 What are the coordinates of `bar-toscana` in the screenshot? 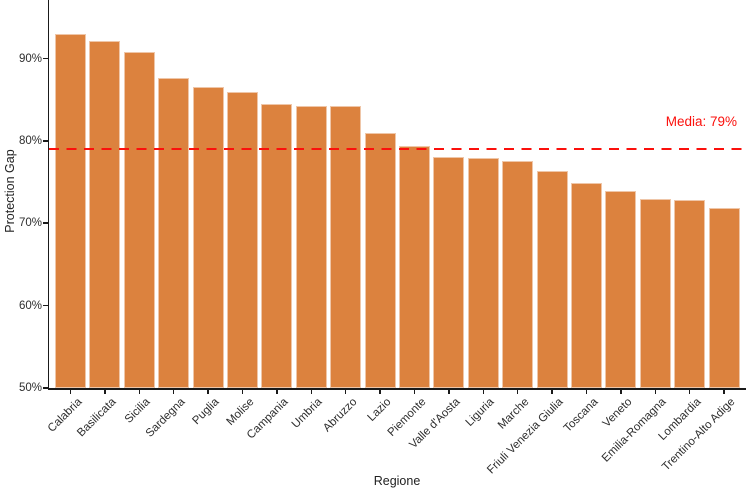 It's located at (586, 285).